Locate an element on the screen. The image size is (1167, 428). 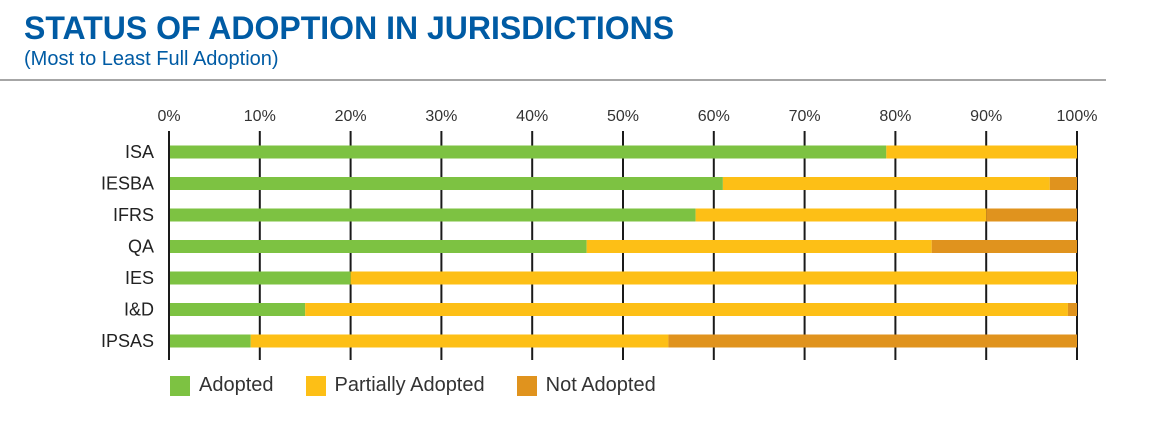
x-tick-label: 100% is located at coordinates (1077, 116).